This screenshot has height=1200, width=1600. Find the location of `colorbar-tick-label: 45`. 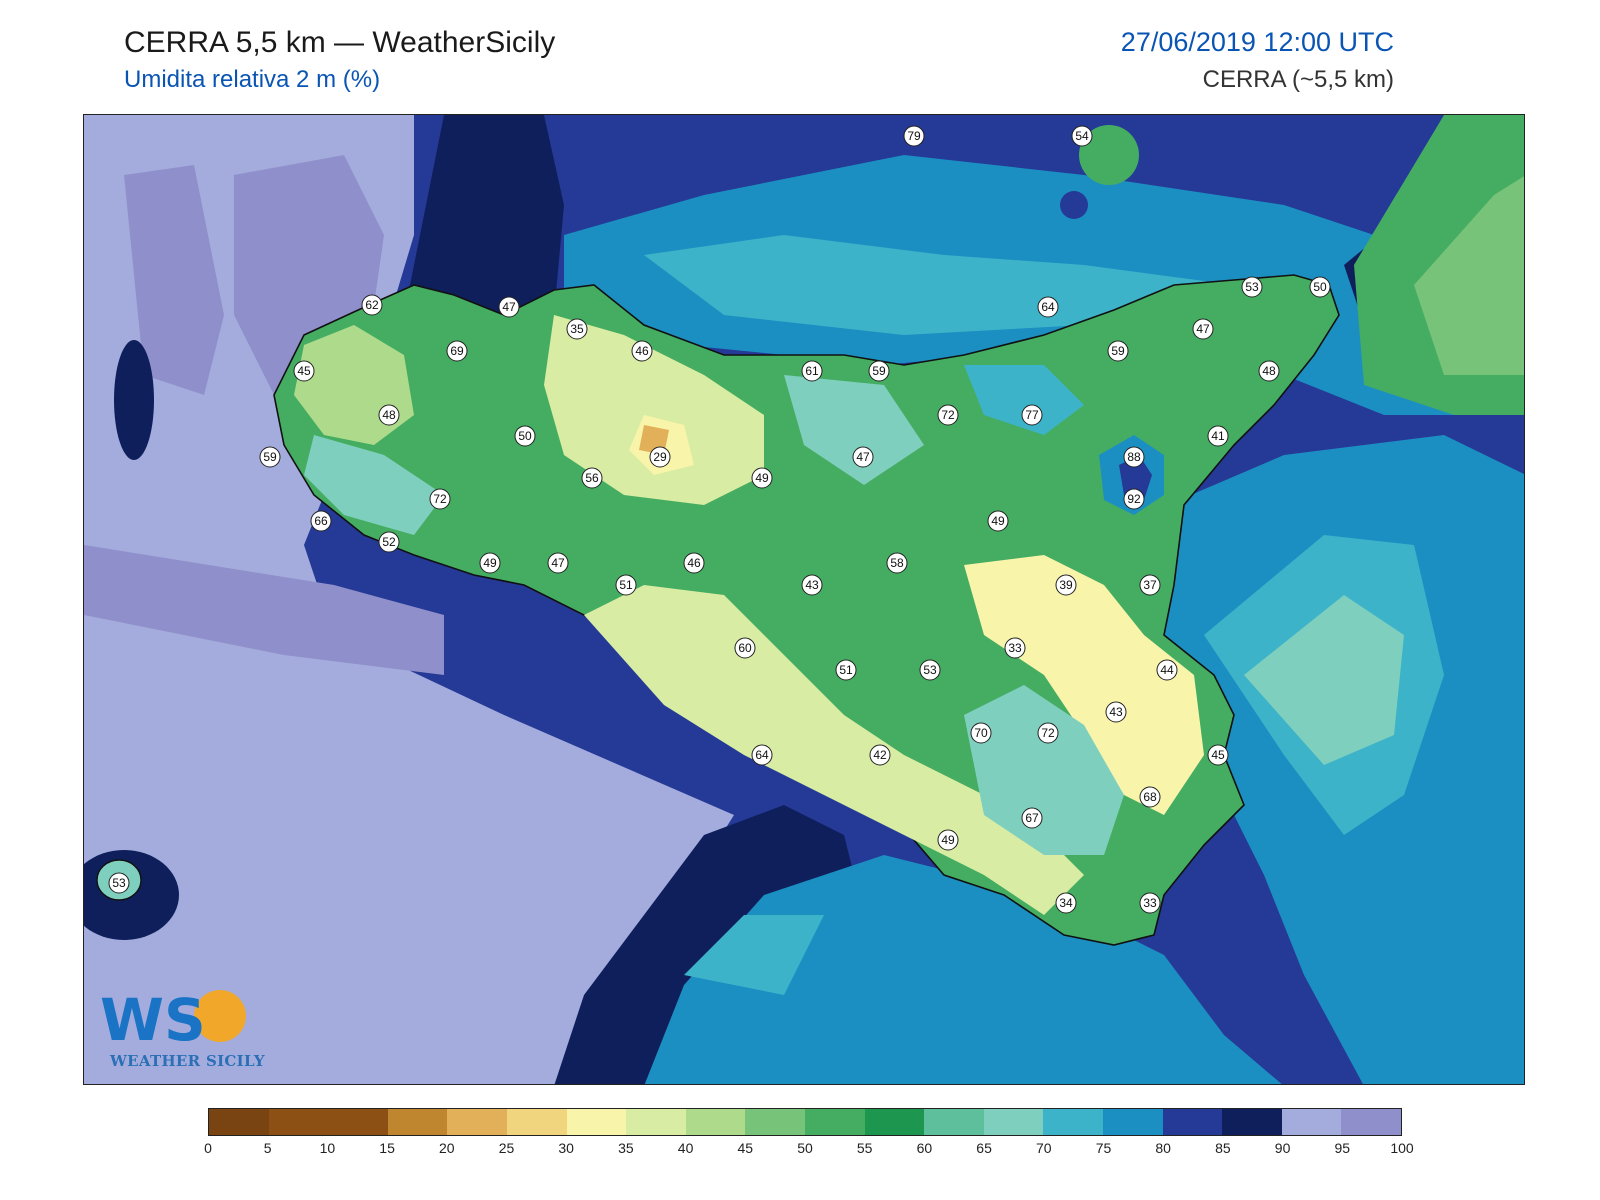

colorbar-tick-label: 45 is located at coordinates (745, 1148).